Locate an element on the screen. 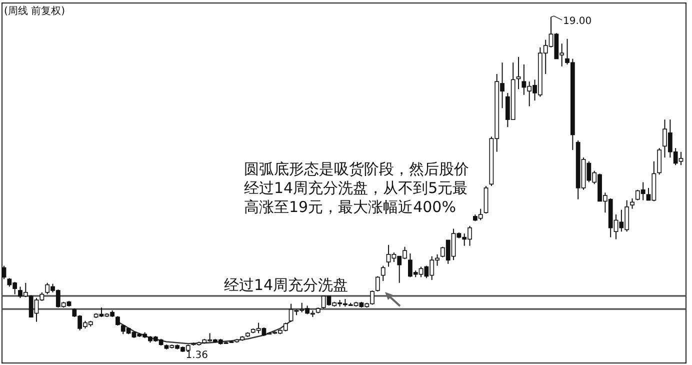  annotation: 1.36 is located at coordinates (197, 355).